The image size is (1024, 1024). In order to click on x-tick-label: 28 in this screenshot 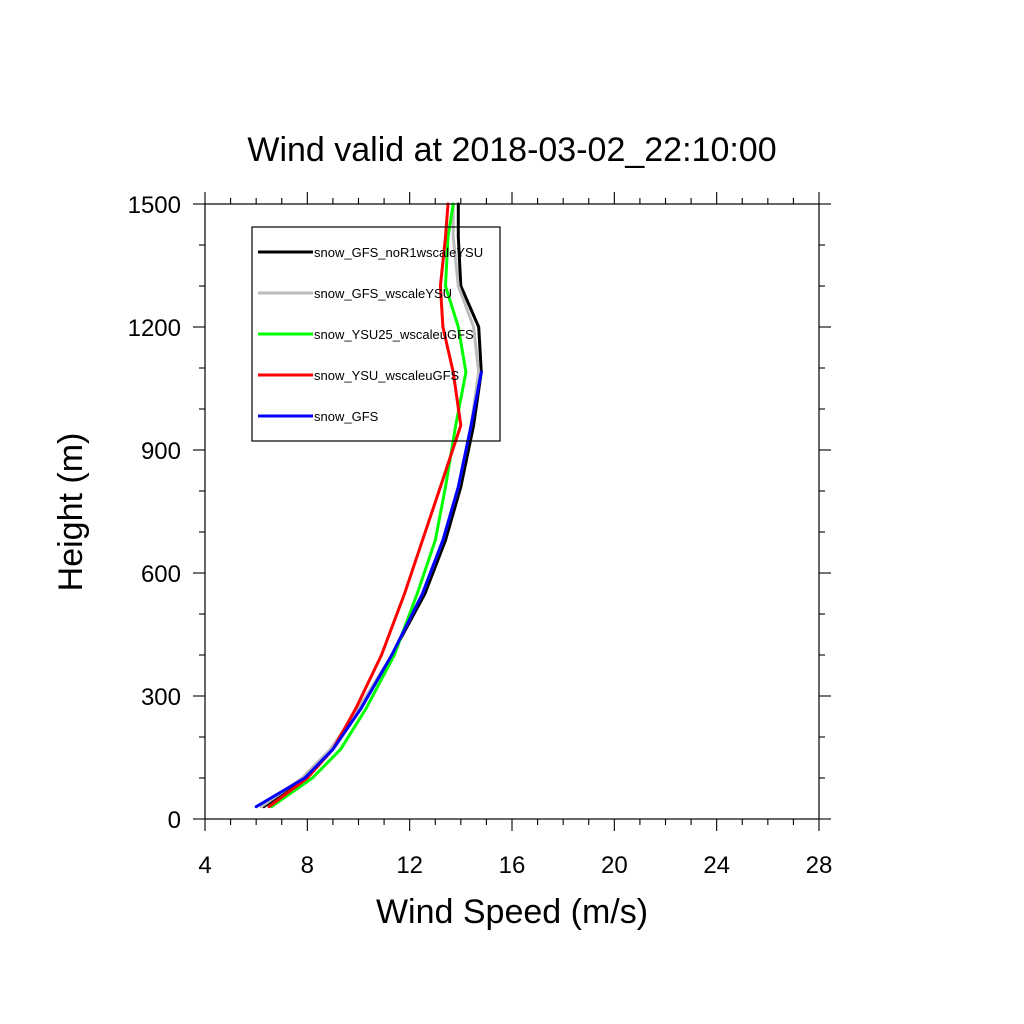, I will do `click(819, 865)`.